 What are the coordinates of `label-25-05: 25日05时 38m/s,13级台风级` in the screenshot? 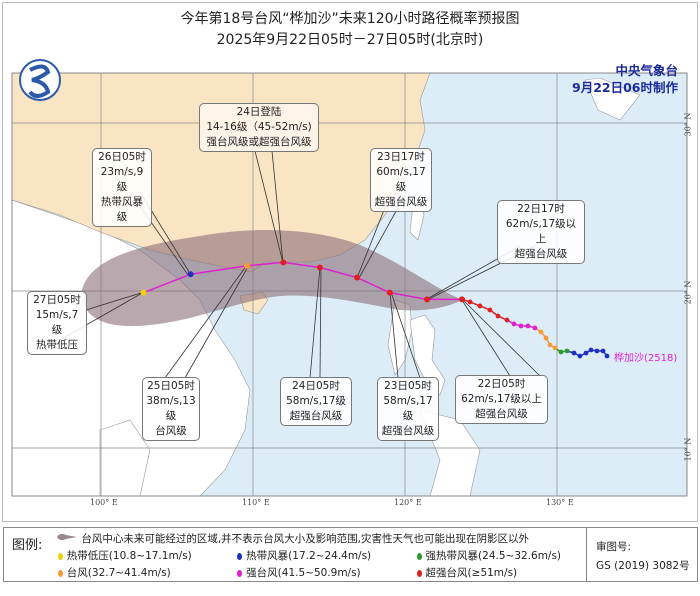 It's located at (171, 409).